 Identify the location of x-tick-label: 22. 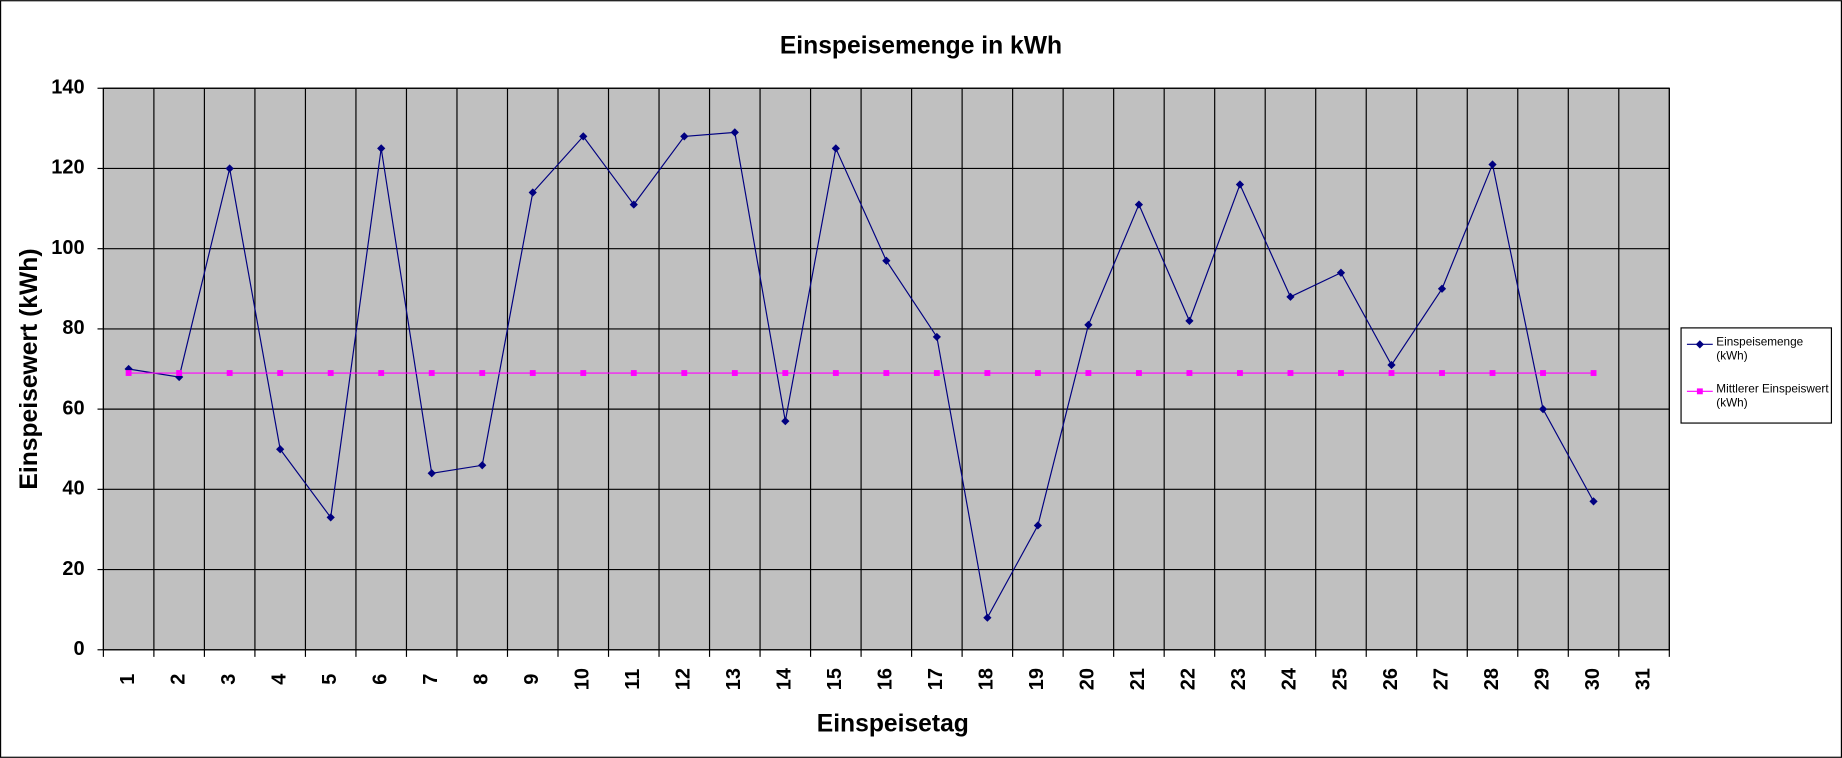
(1189, 679).